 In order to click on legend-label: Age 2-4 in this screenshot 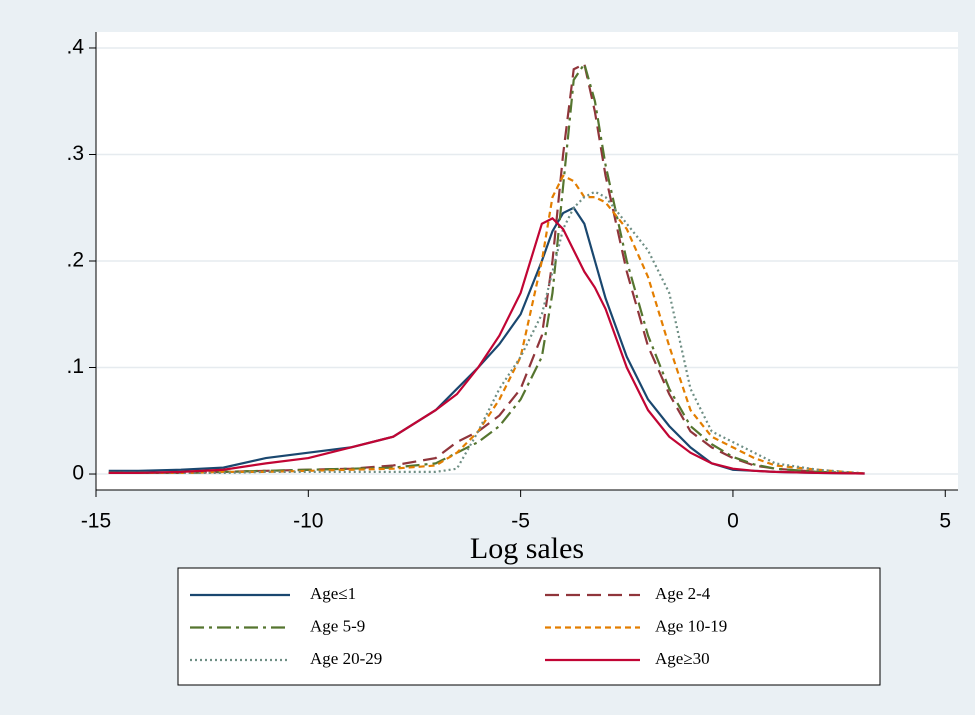, I will do `click(683, 593)`.